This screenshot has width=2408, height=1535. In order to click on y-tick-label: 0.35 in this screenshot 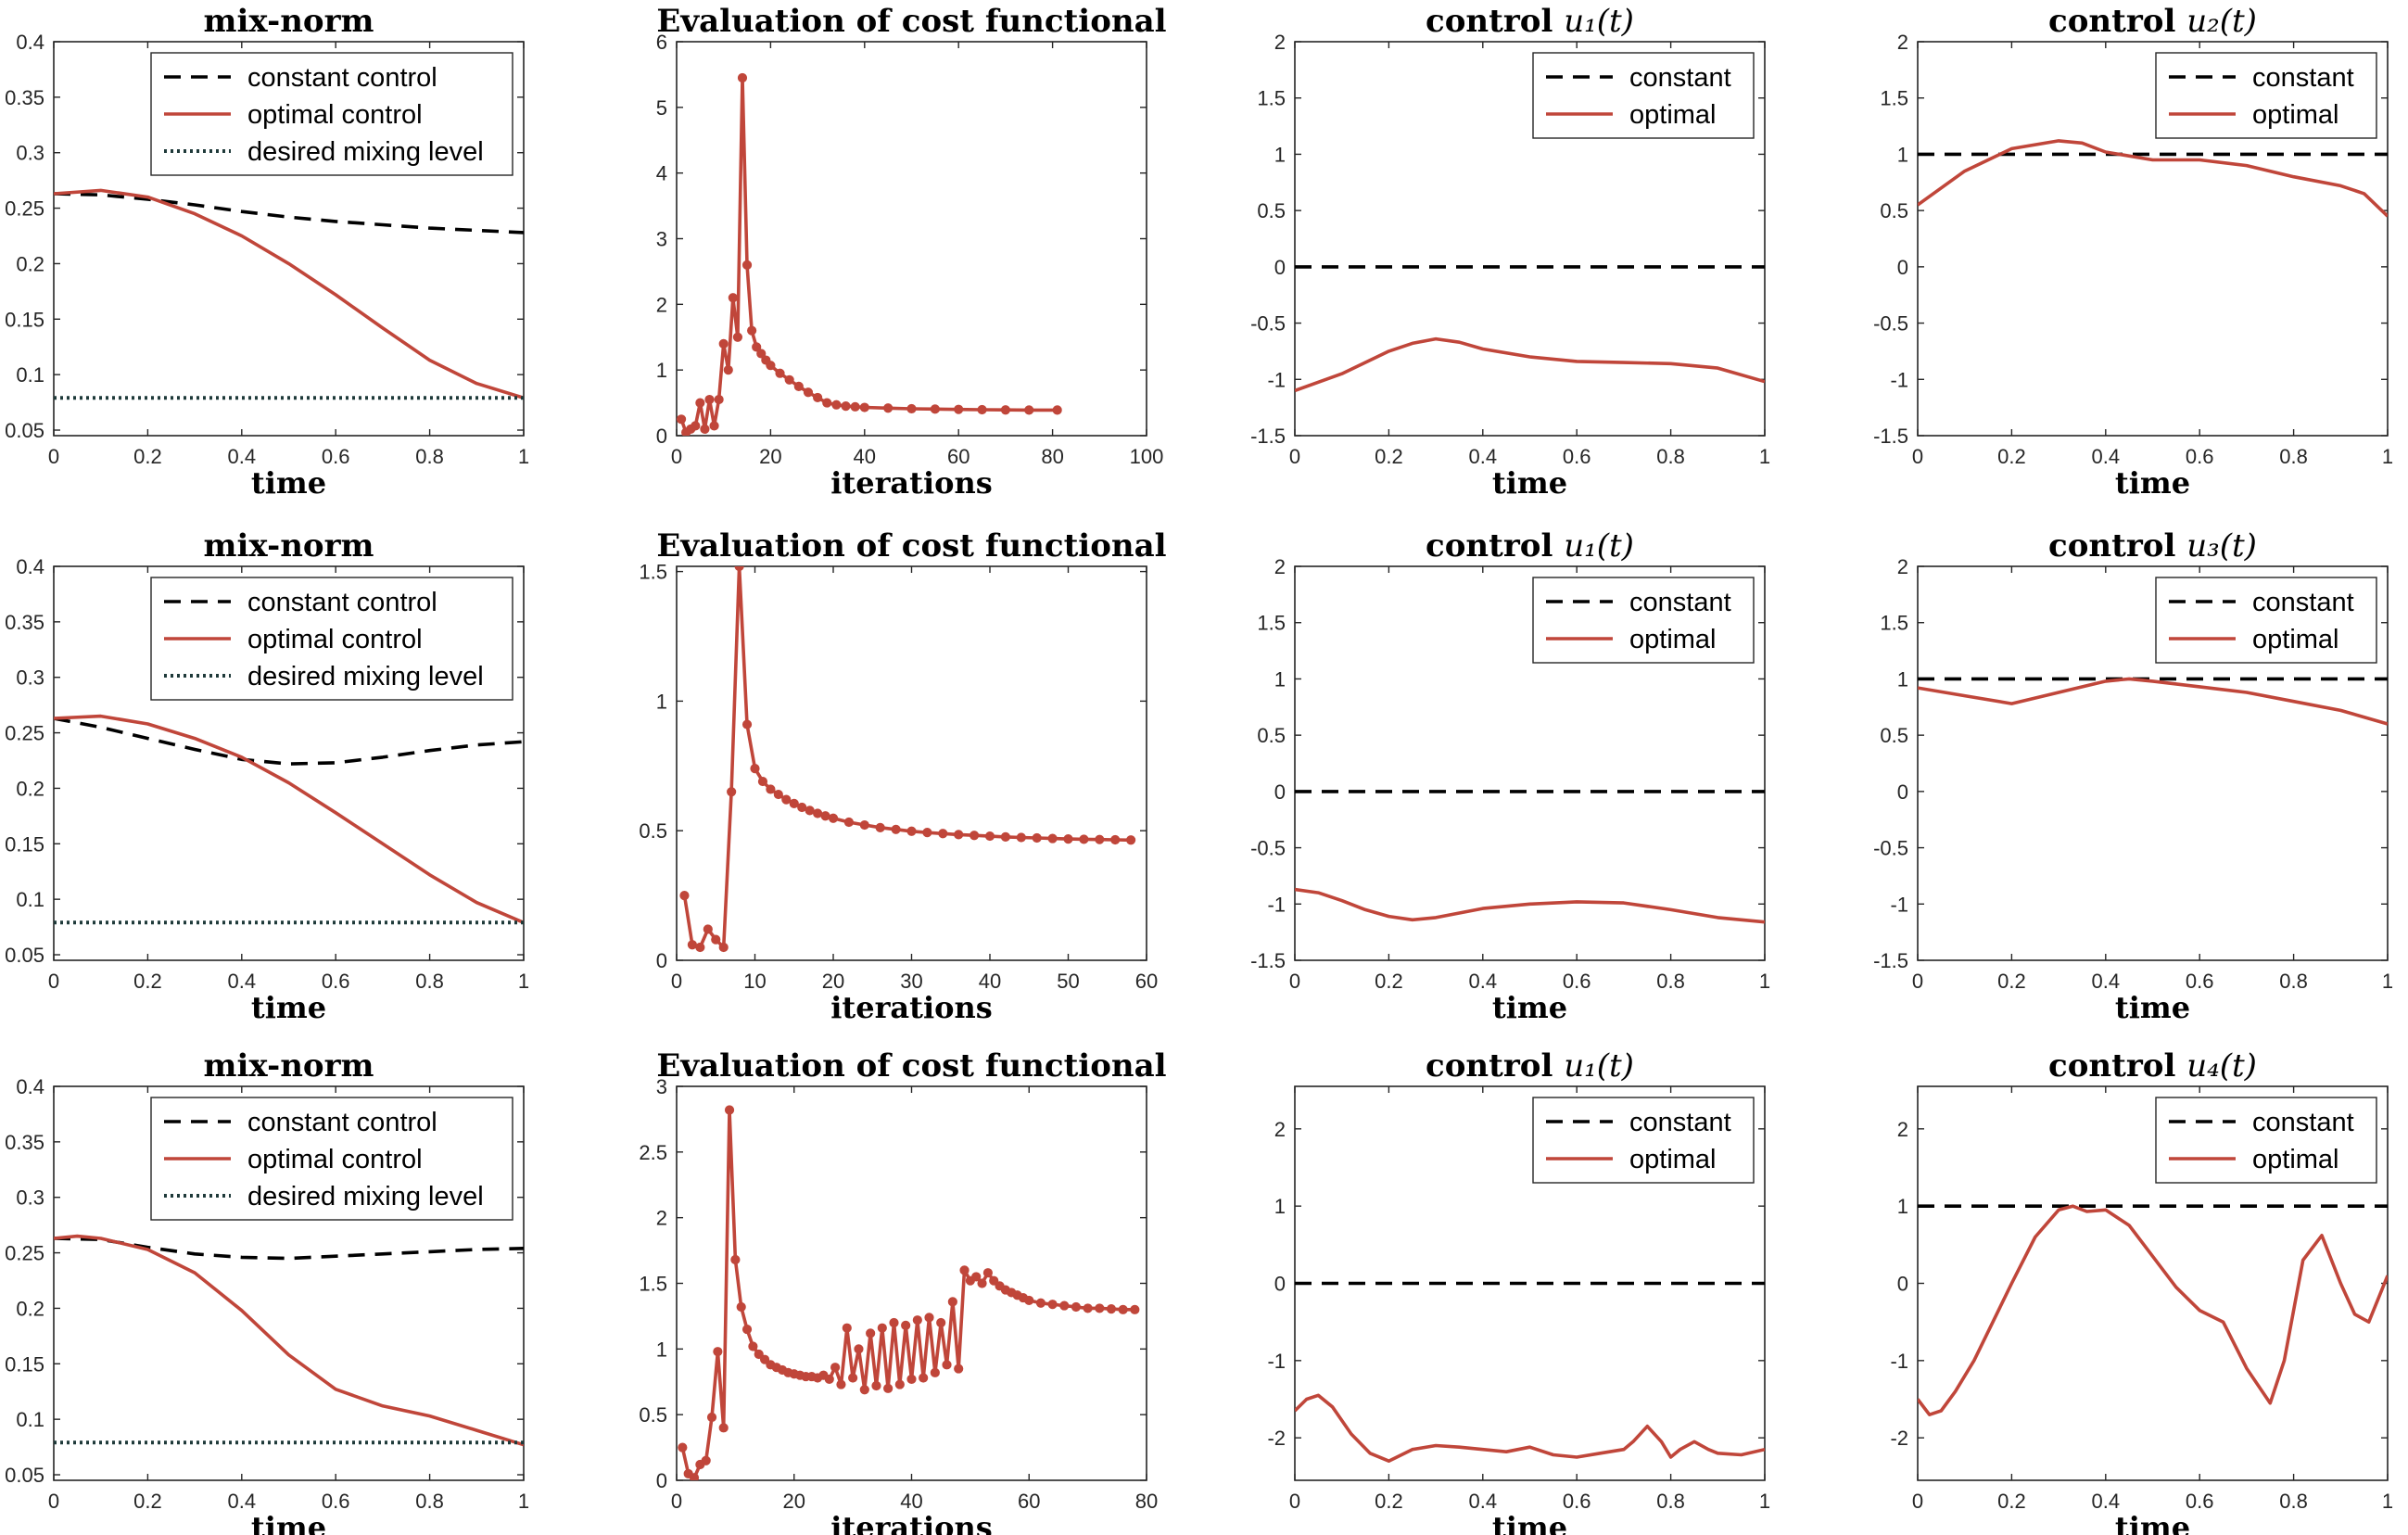, I will do `click(24, 622)`.